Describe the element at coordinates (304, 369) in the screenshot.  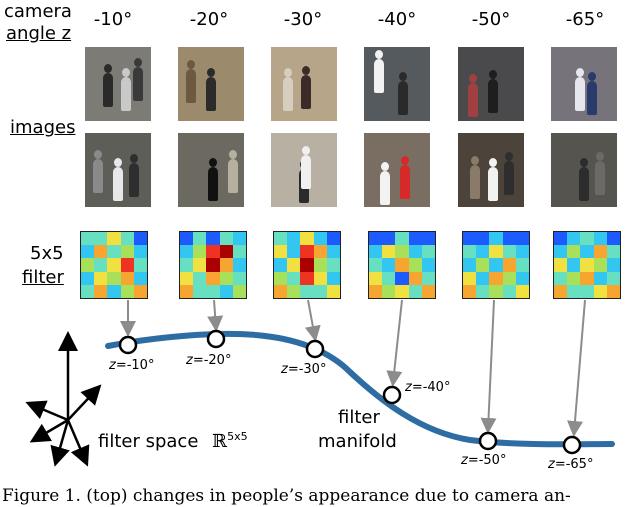
I see `point-label-3: z=-30°` at that location.